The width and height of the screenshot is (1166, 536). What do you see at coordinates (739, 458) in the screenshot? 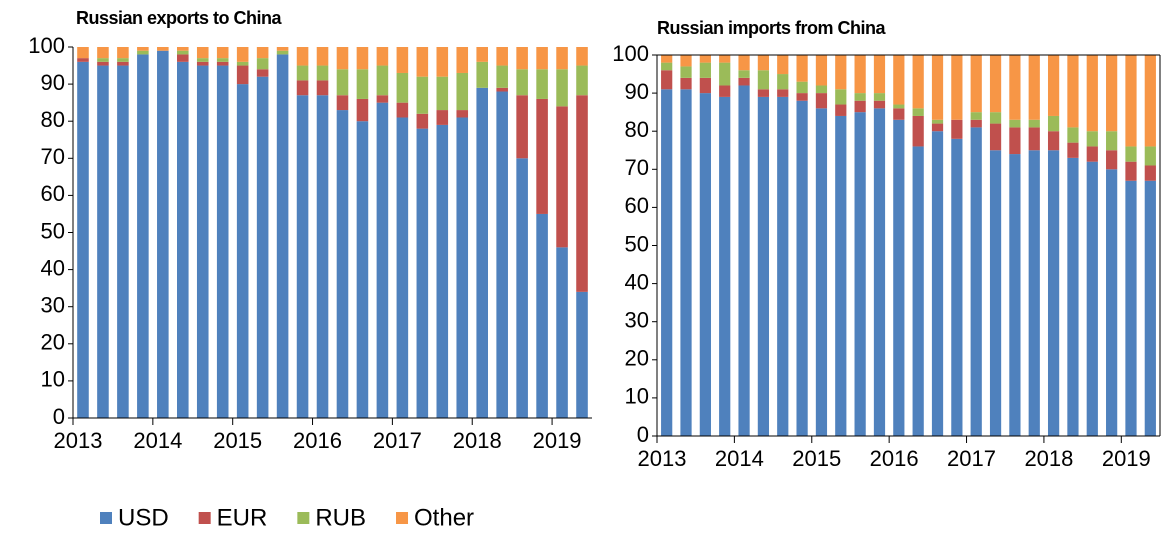
I see `x-tick-label: 2014` at bounding box center [739, 458].